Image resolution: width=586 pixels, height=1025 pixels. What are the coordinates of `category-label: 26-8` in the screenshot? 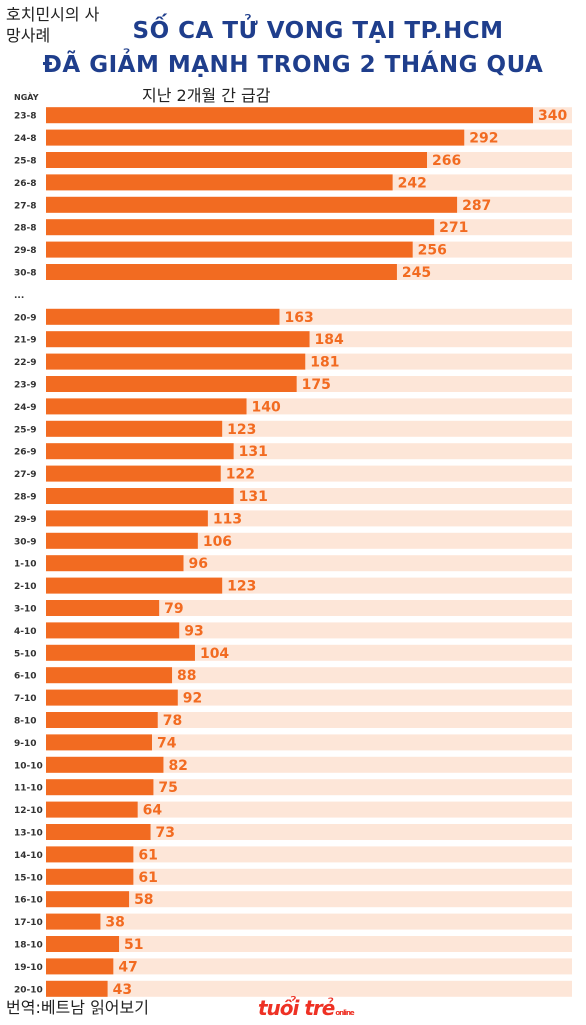 It's located at (25, 184).